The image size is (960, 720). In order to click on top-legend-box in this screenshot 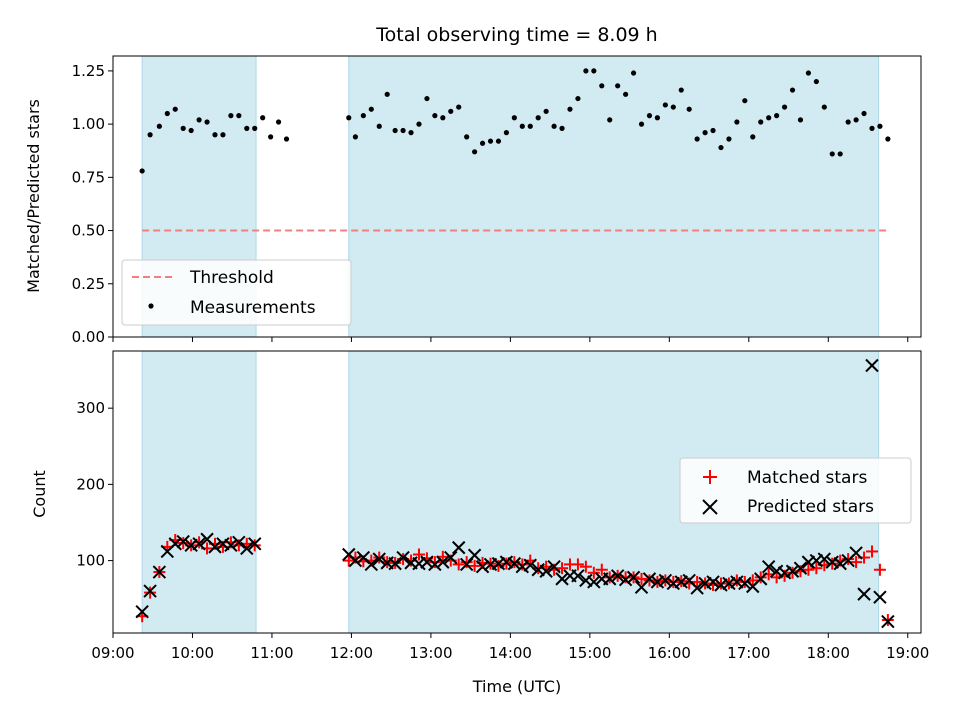, I will do `click(236, 292)`.